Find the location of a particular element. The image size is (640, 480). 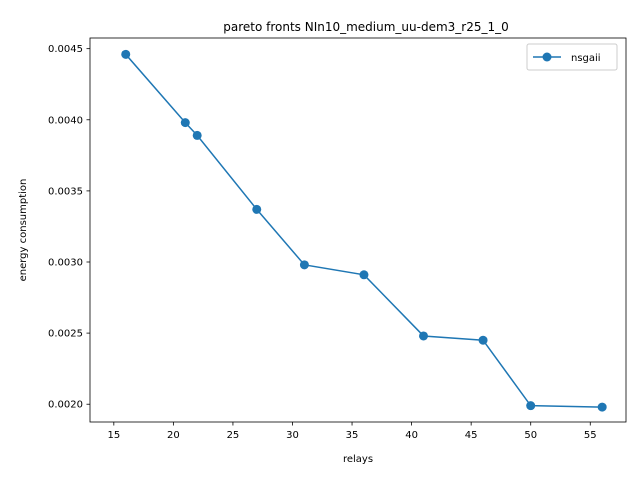

y-tick-label: 0.0040 is located at coordinates (65, 120).